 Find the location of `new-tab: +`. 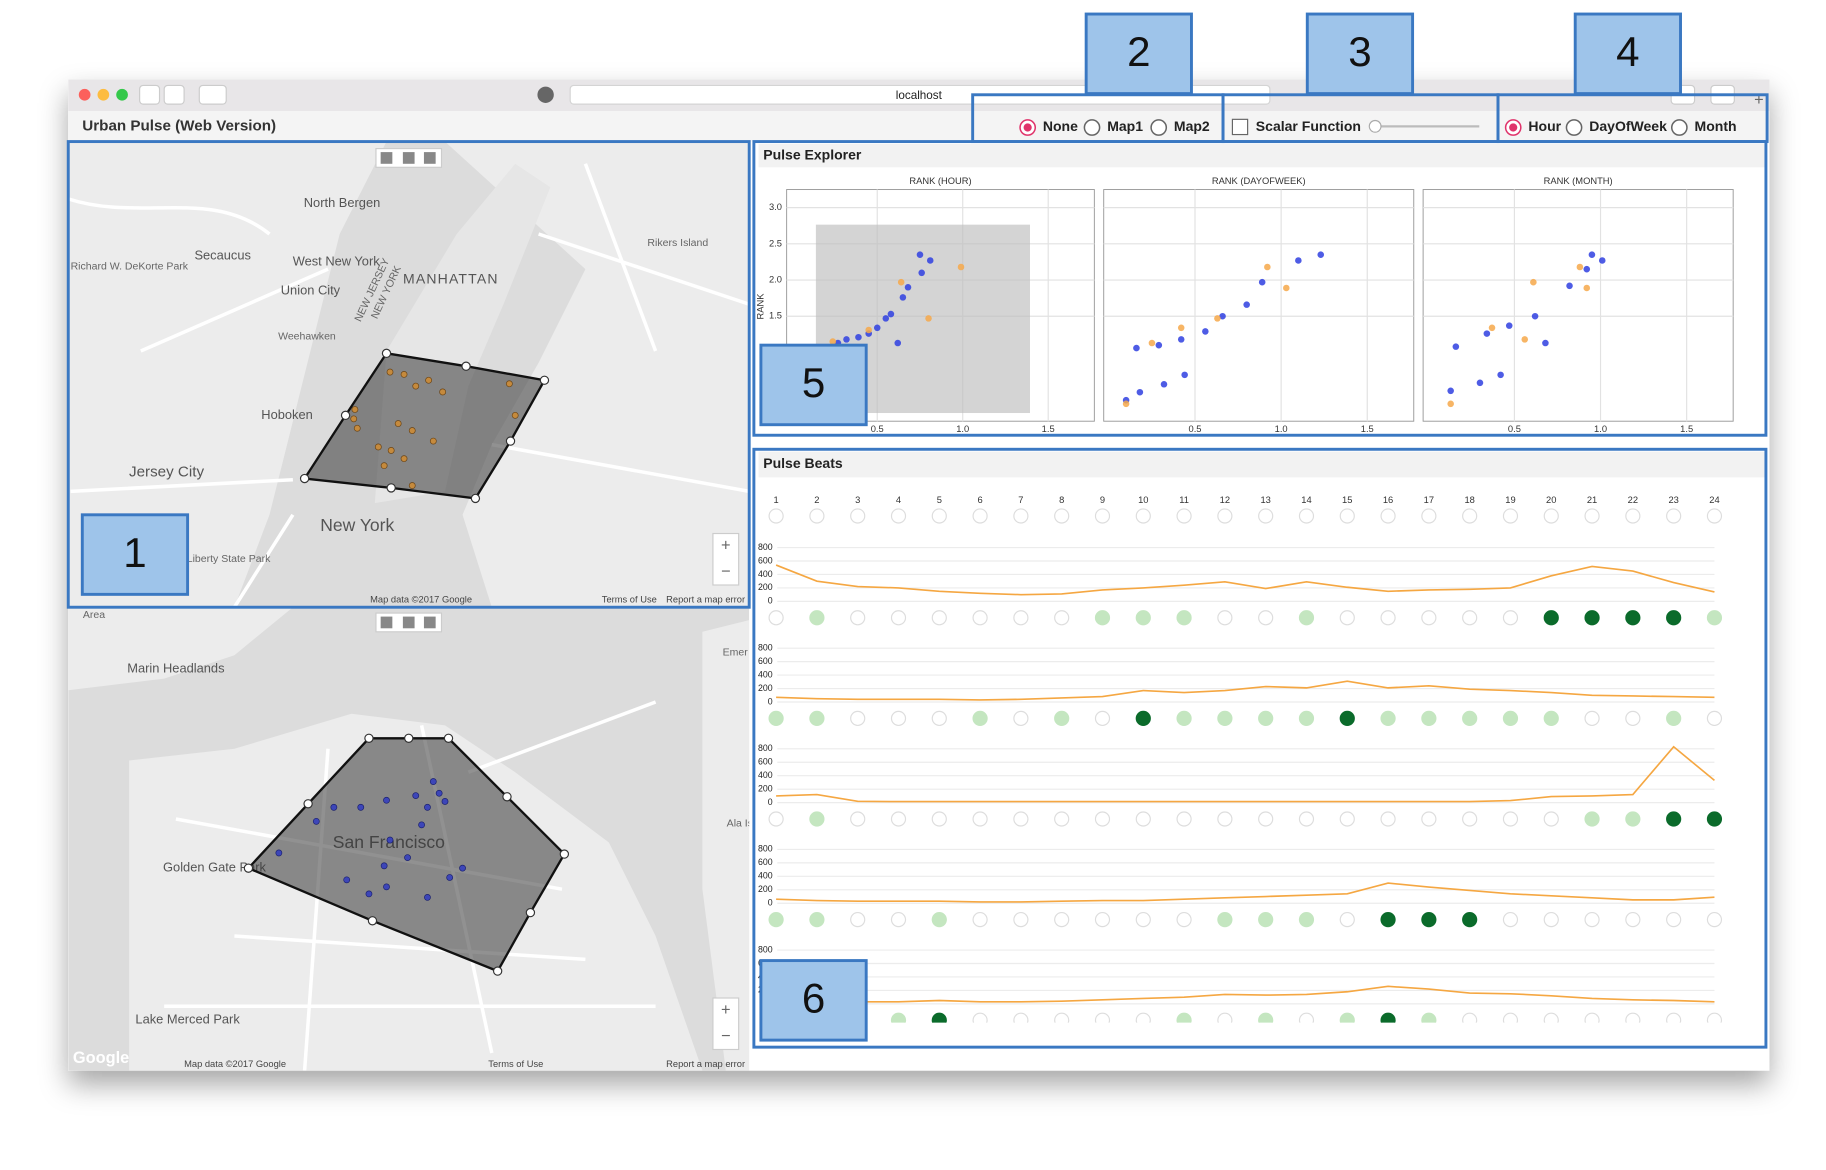

new-tab: + is located at coordinates (1759, 100).